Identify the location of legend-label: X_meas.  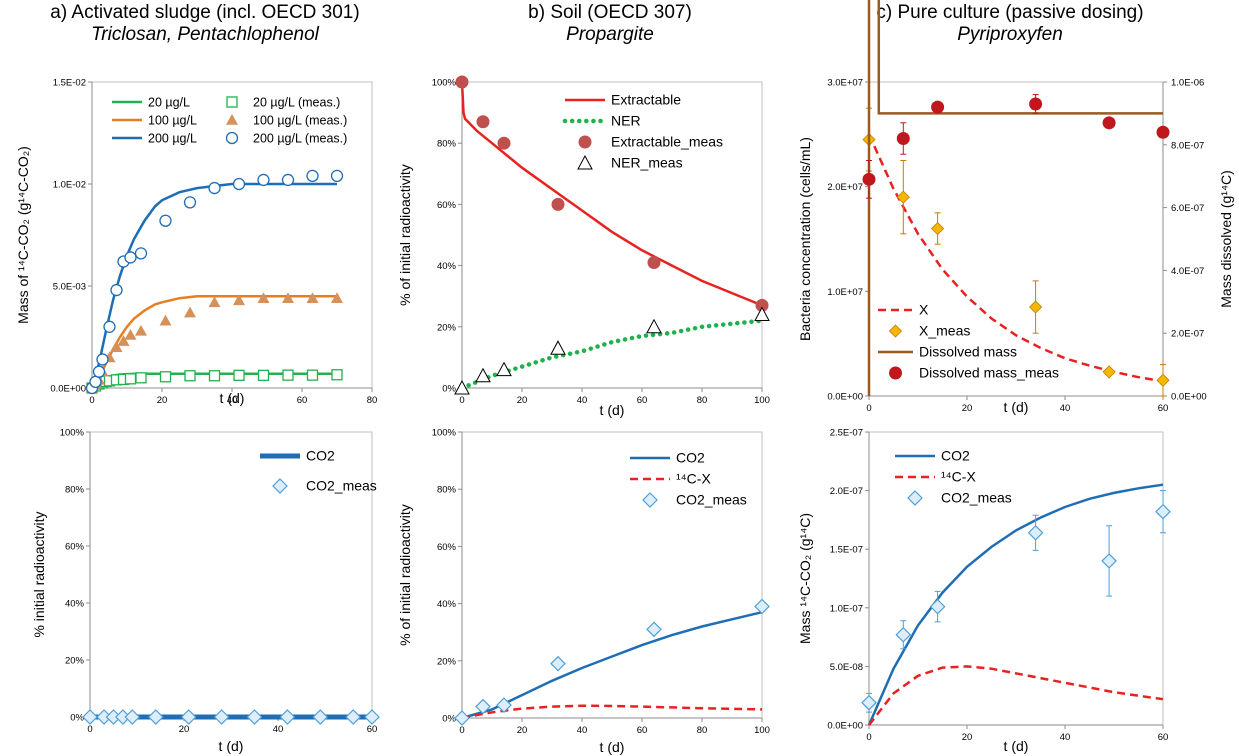
(944, 331).